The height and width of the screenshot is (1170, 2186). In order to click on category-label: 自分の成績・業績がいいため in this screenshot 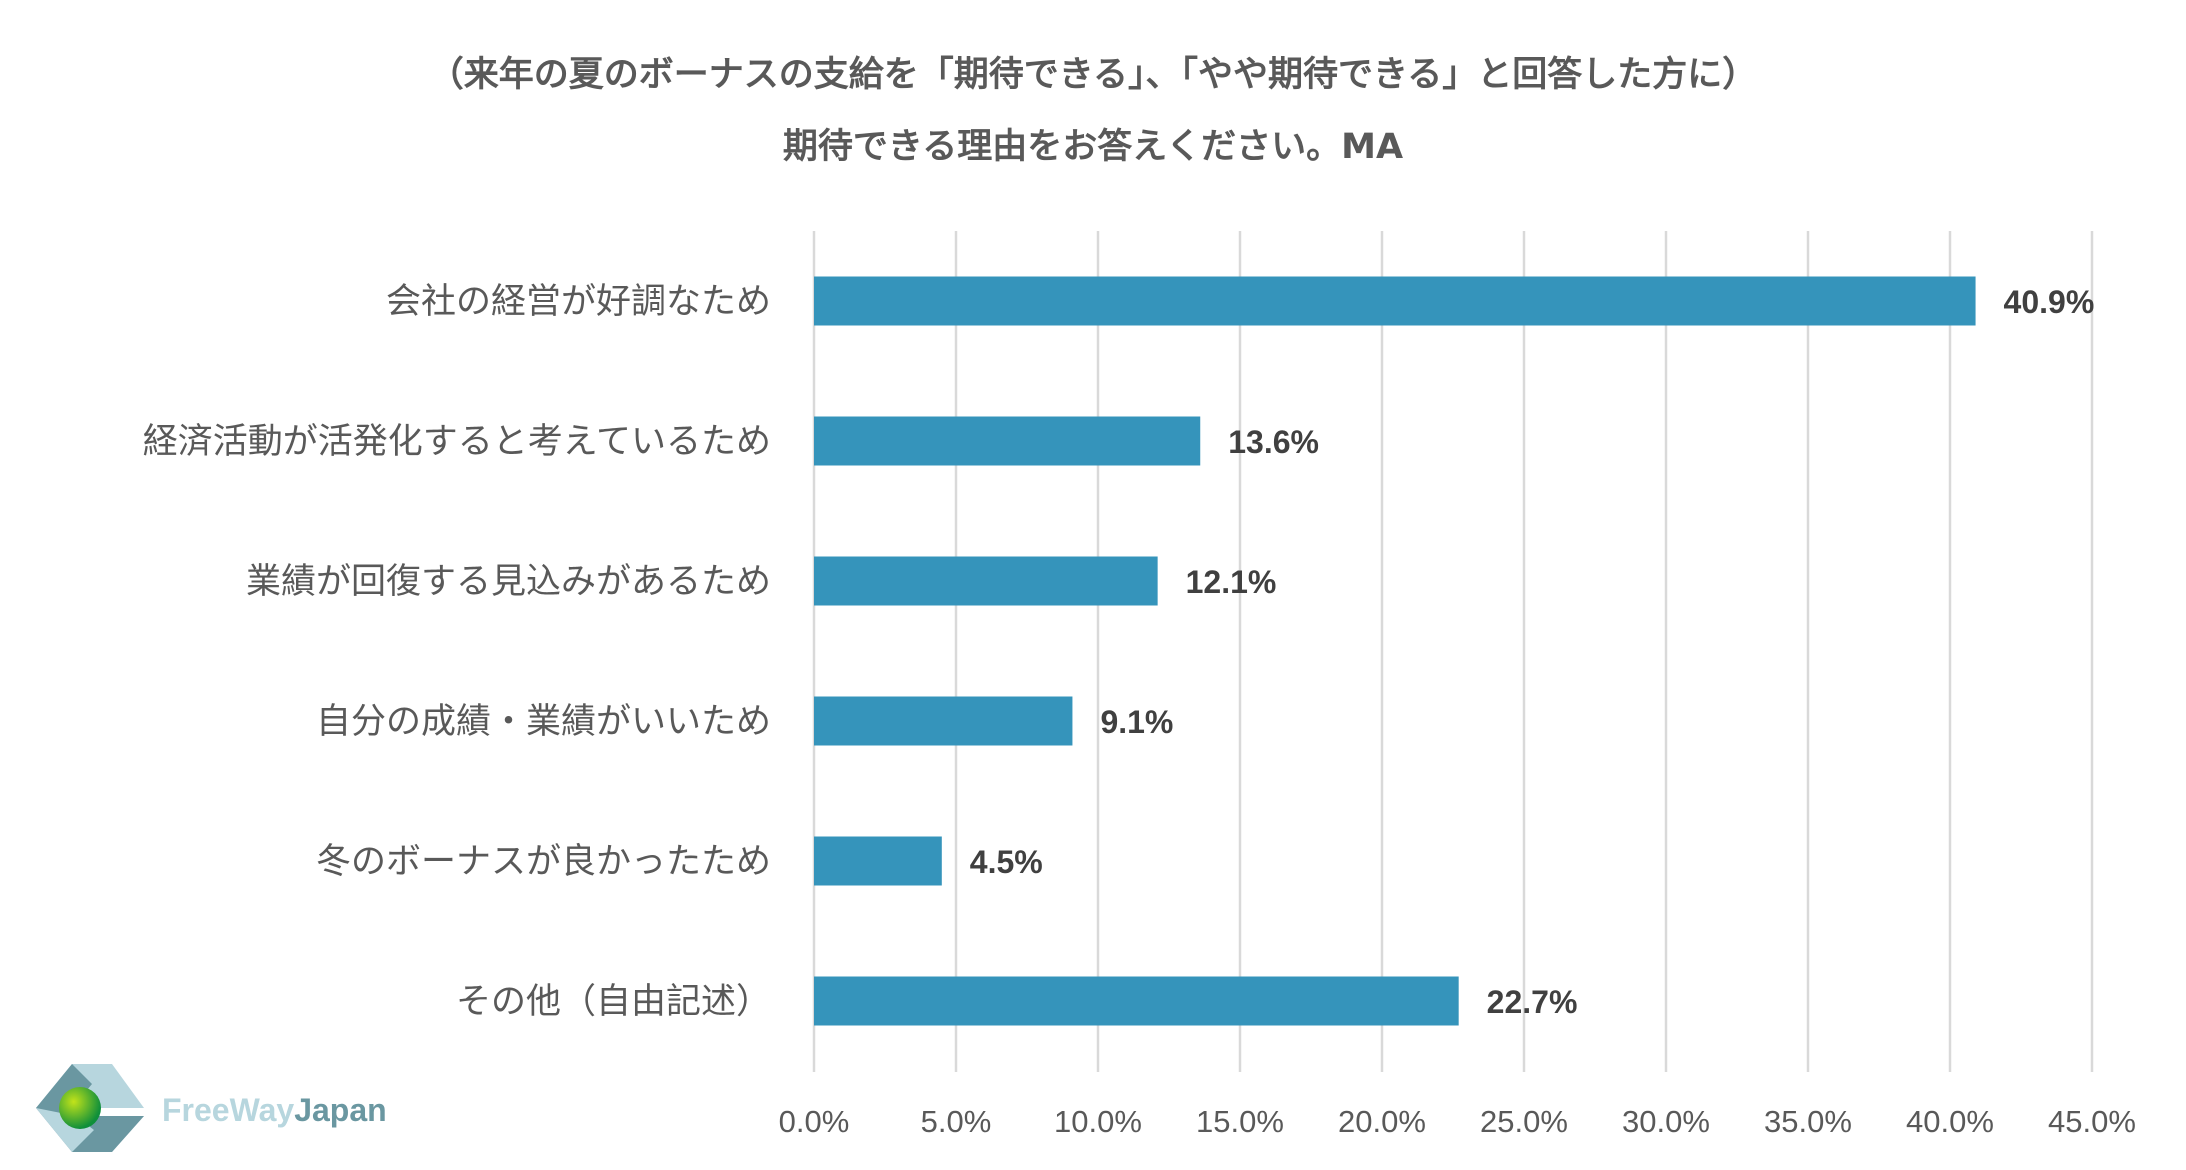, I will do `click(543, 722)`.